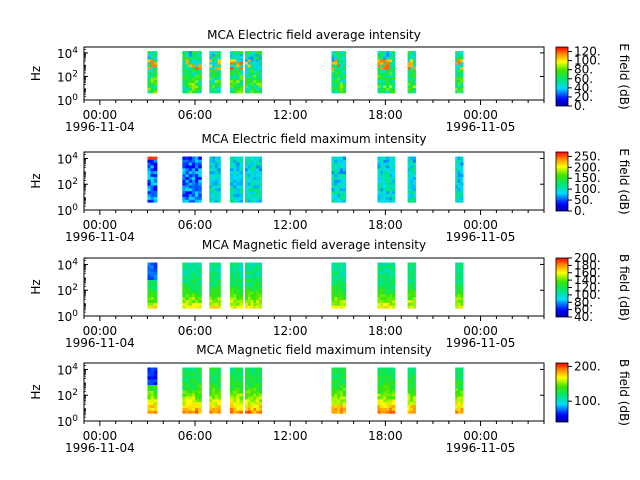 The width and height of the screenshot is (640, 480). What do you see at coordinates (587, 288) in the screenshot?
I see `colorbar-tick-label: 120.` at bounding box center [587, 288].